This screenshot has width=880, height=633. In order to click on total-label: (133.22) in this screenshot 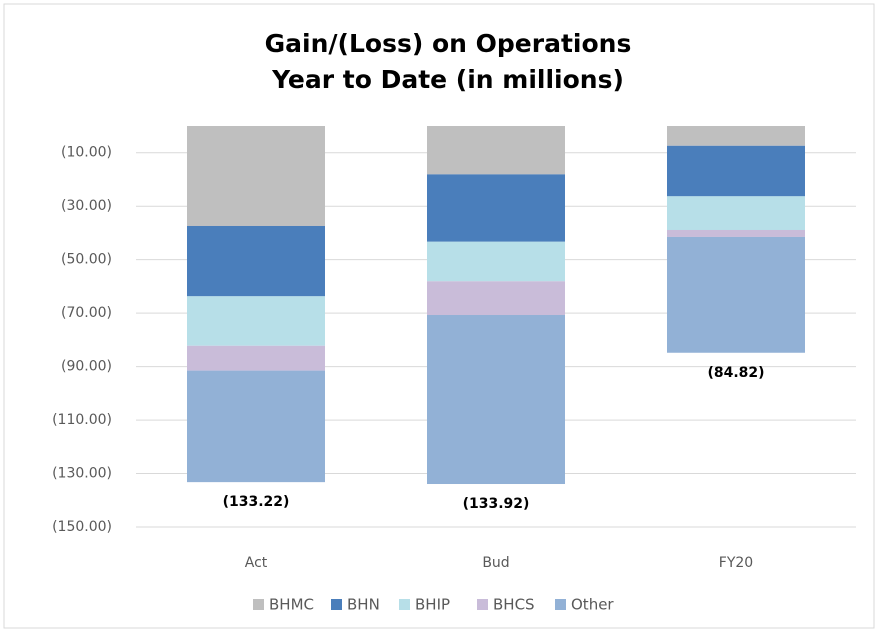, I will do `click(256, 502)`.